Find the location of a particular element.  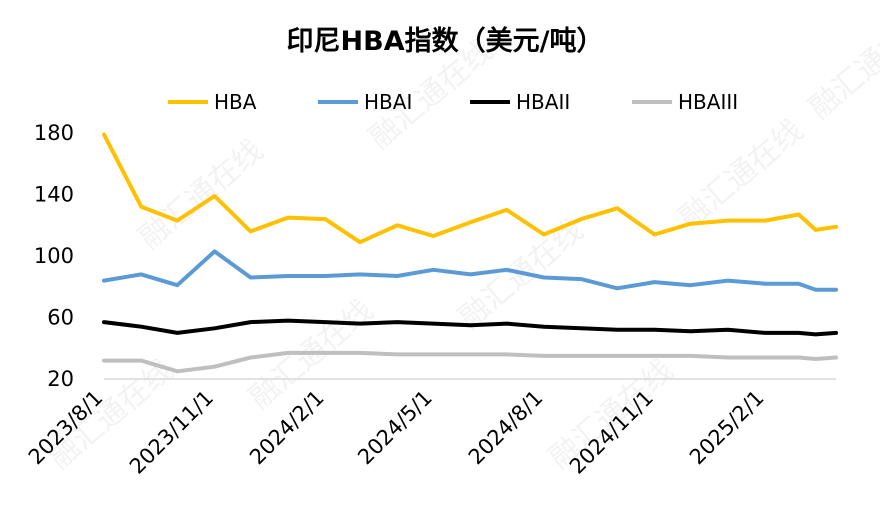

legend-item: HBAIII is located at coordinates (685, 102).